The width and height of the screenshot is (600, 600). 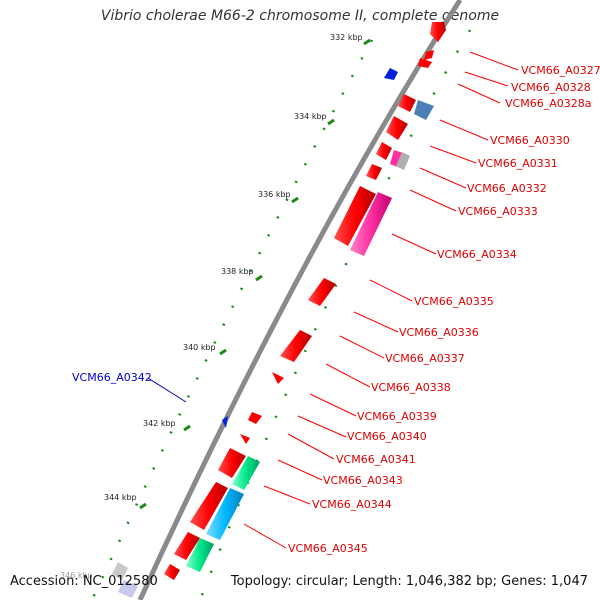 I want to click on gene-label: VCM66_A0341, so click(x=376, y=459).